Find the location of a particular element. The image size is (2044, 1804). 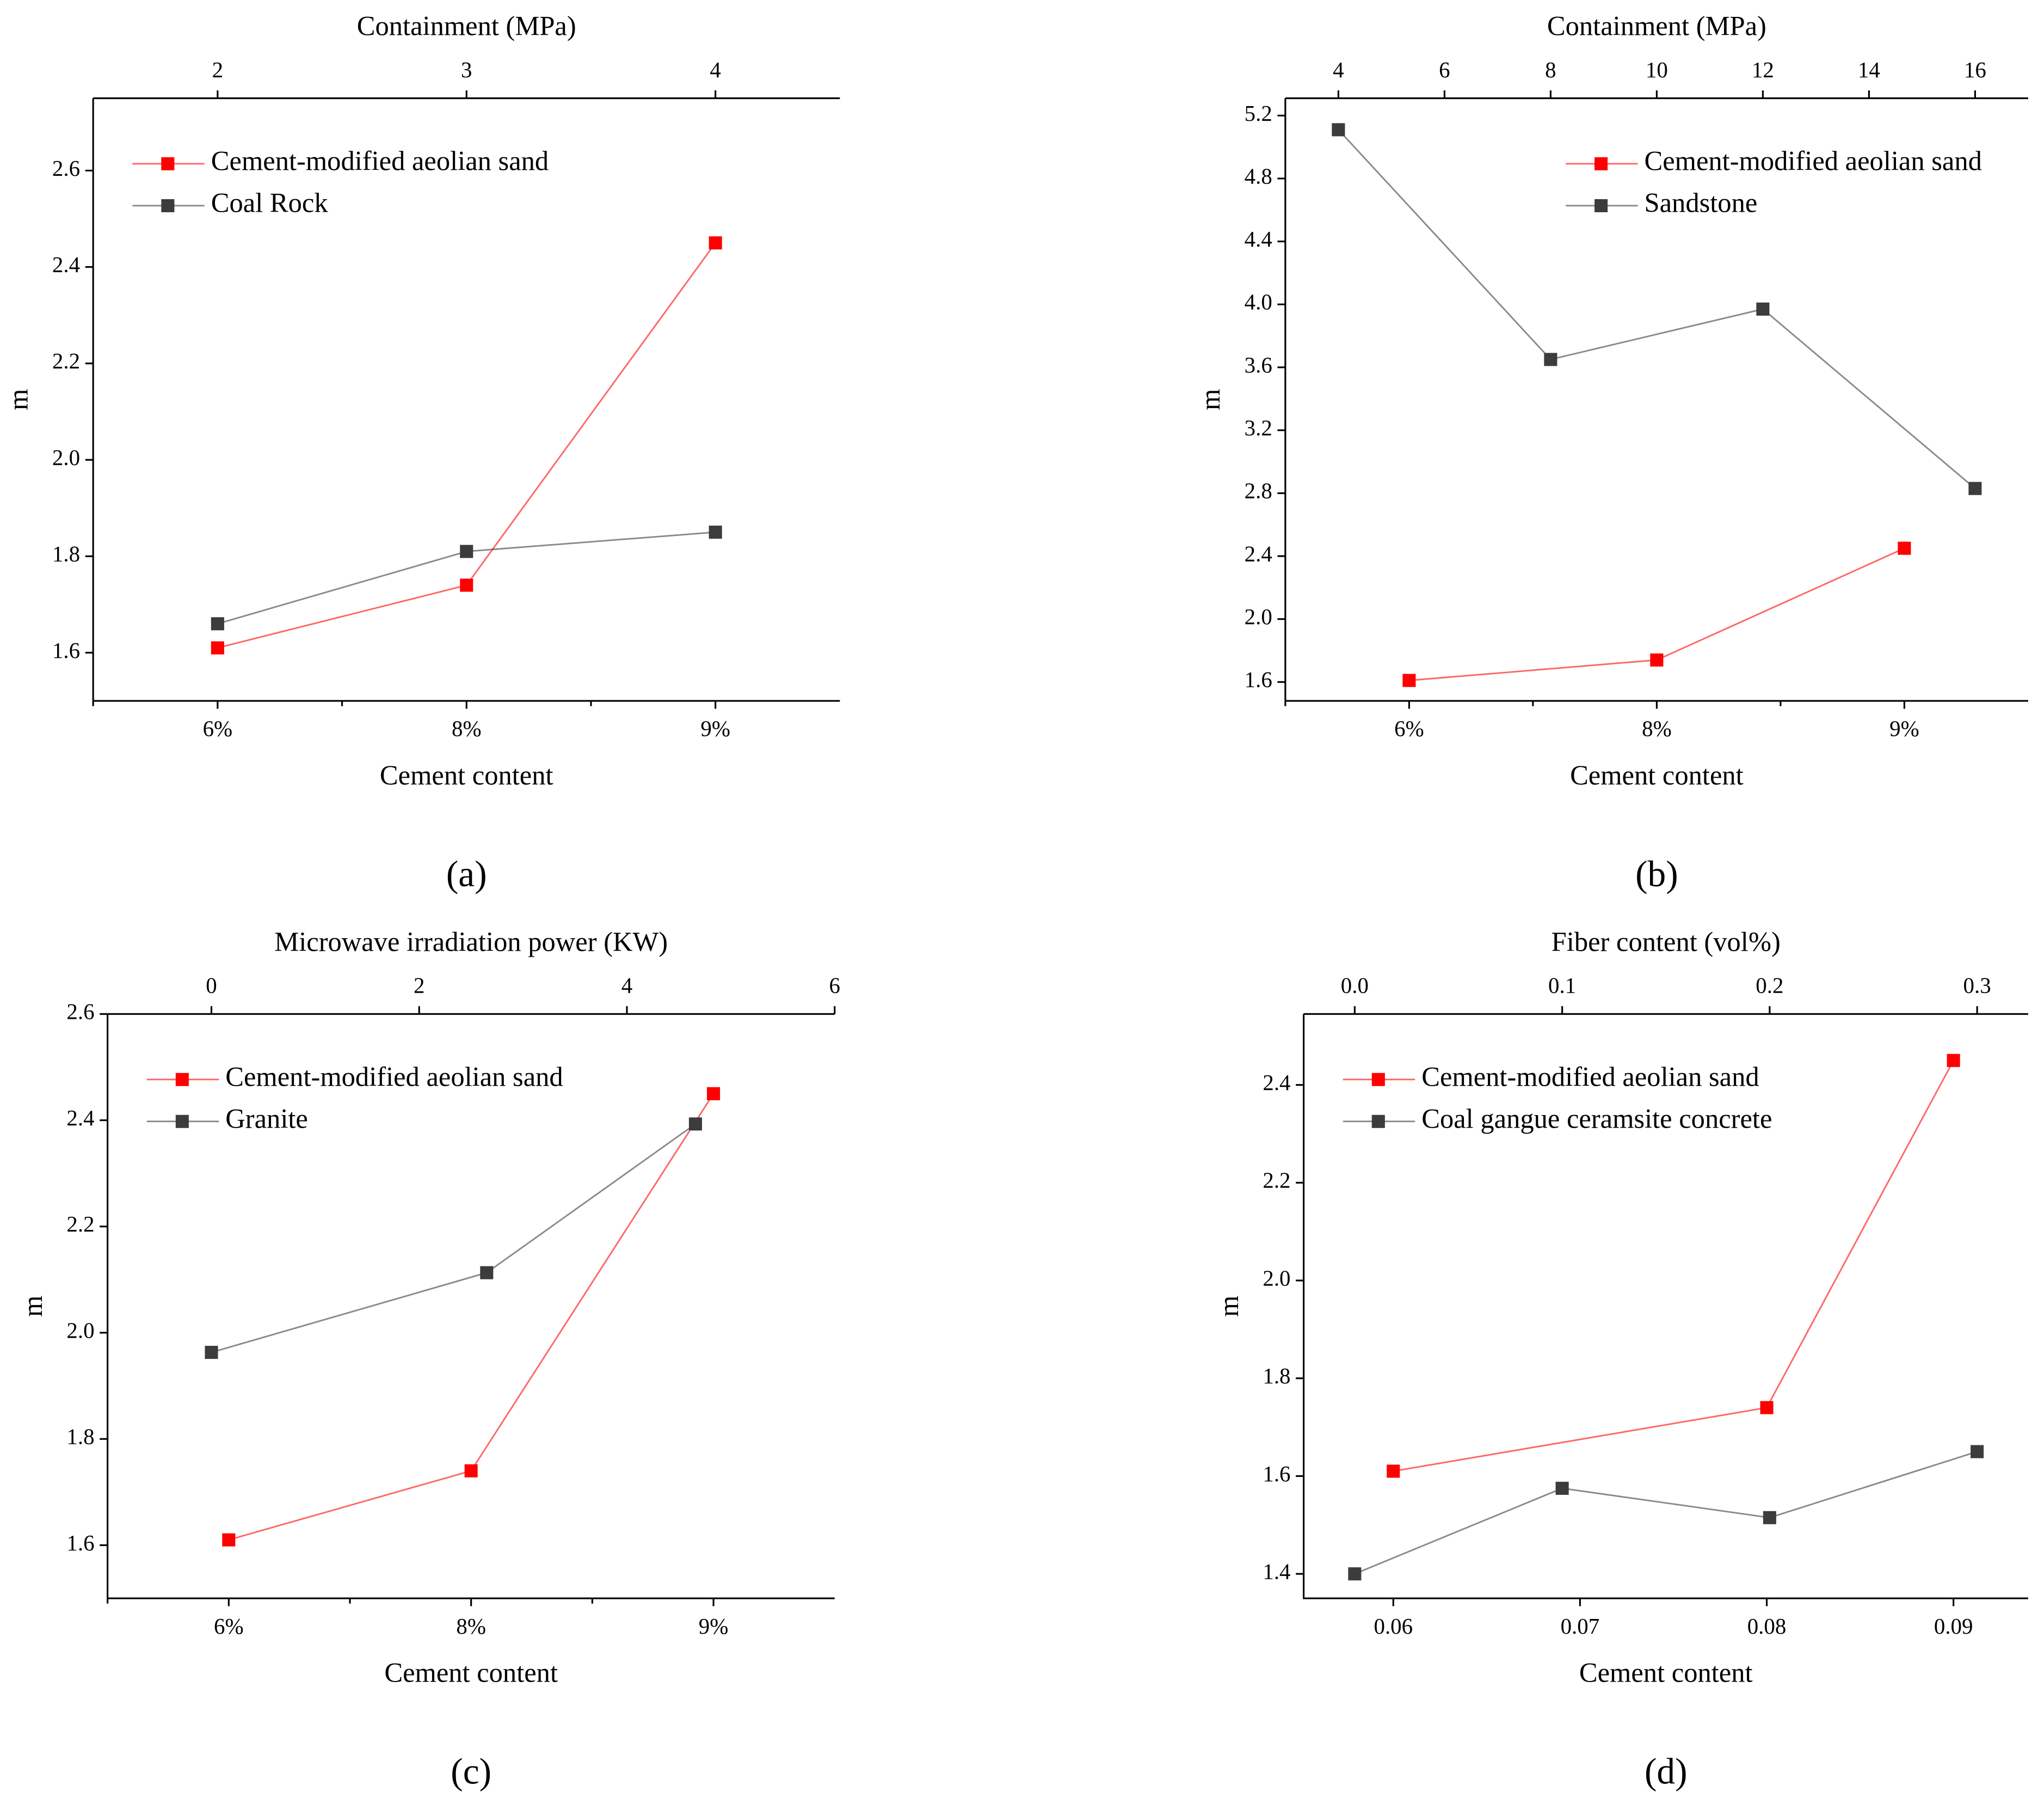

legend-label: Sandstone is located at coordinates (1701, 203).